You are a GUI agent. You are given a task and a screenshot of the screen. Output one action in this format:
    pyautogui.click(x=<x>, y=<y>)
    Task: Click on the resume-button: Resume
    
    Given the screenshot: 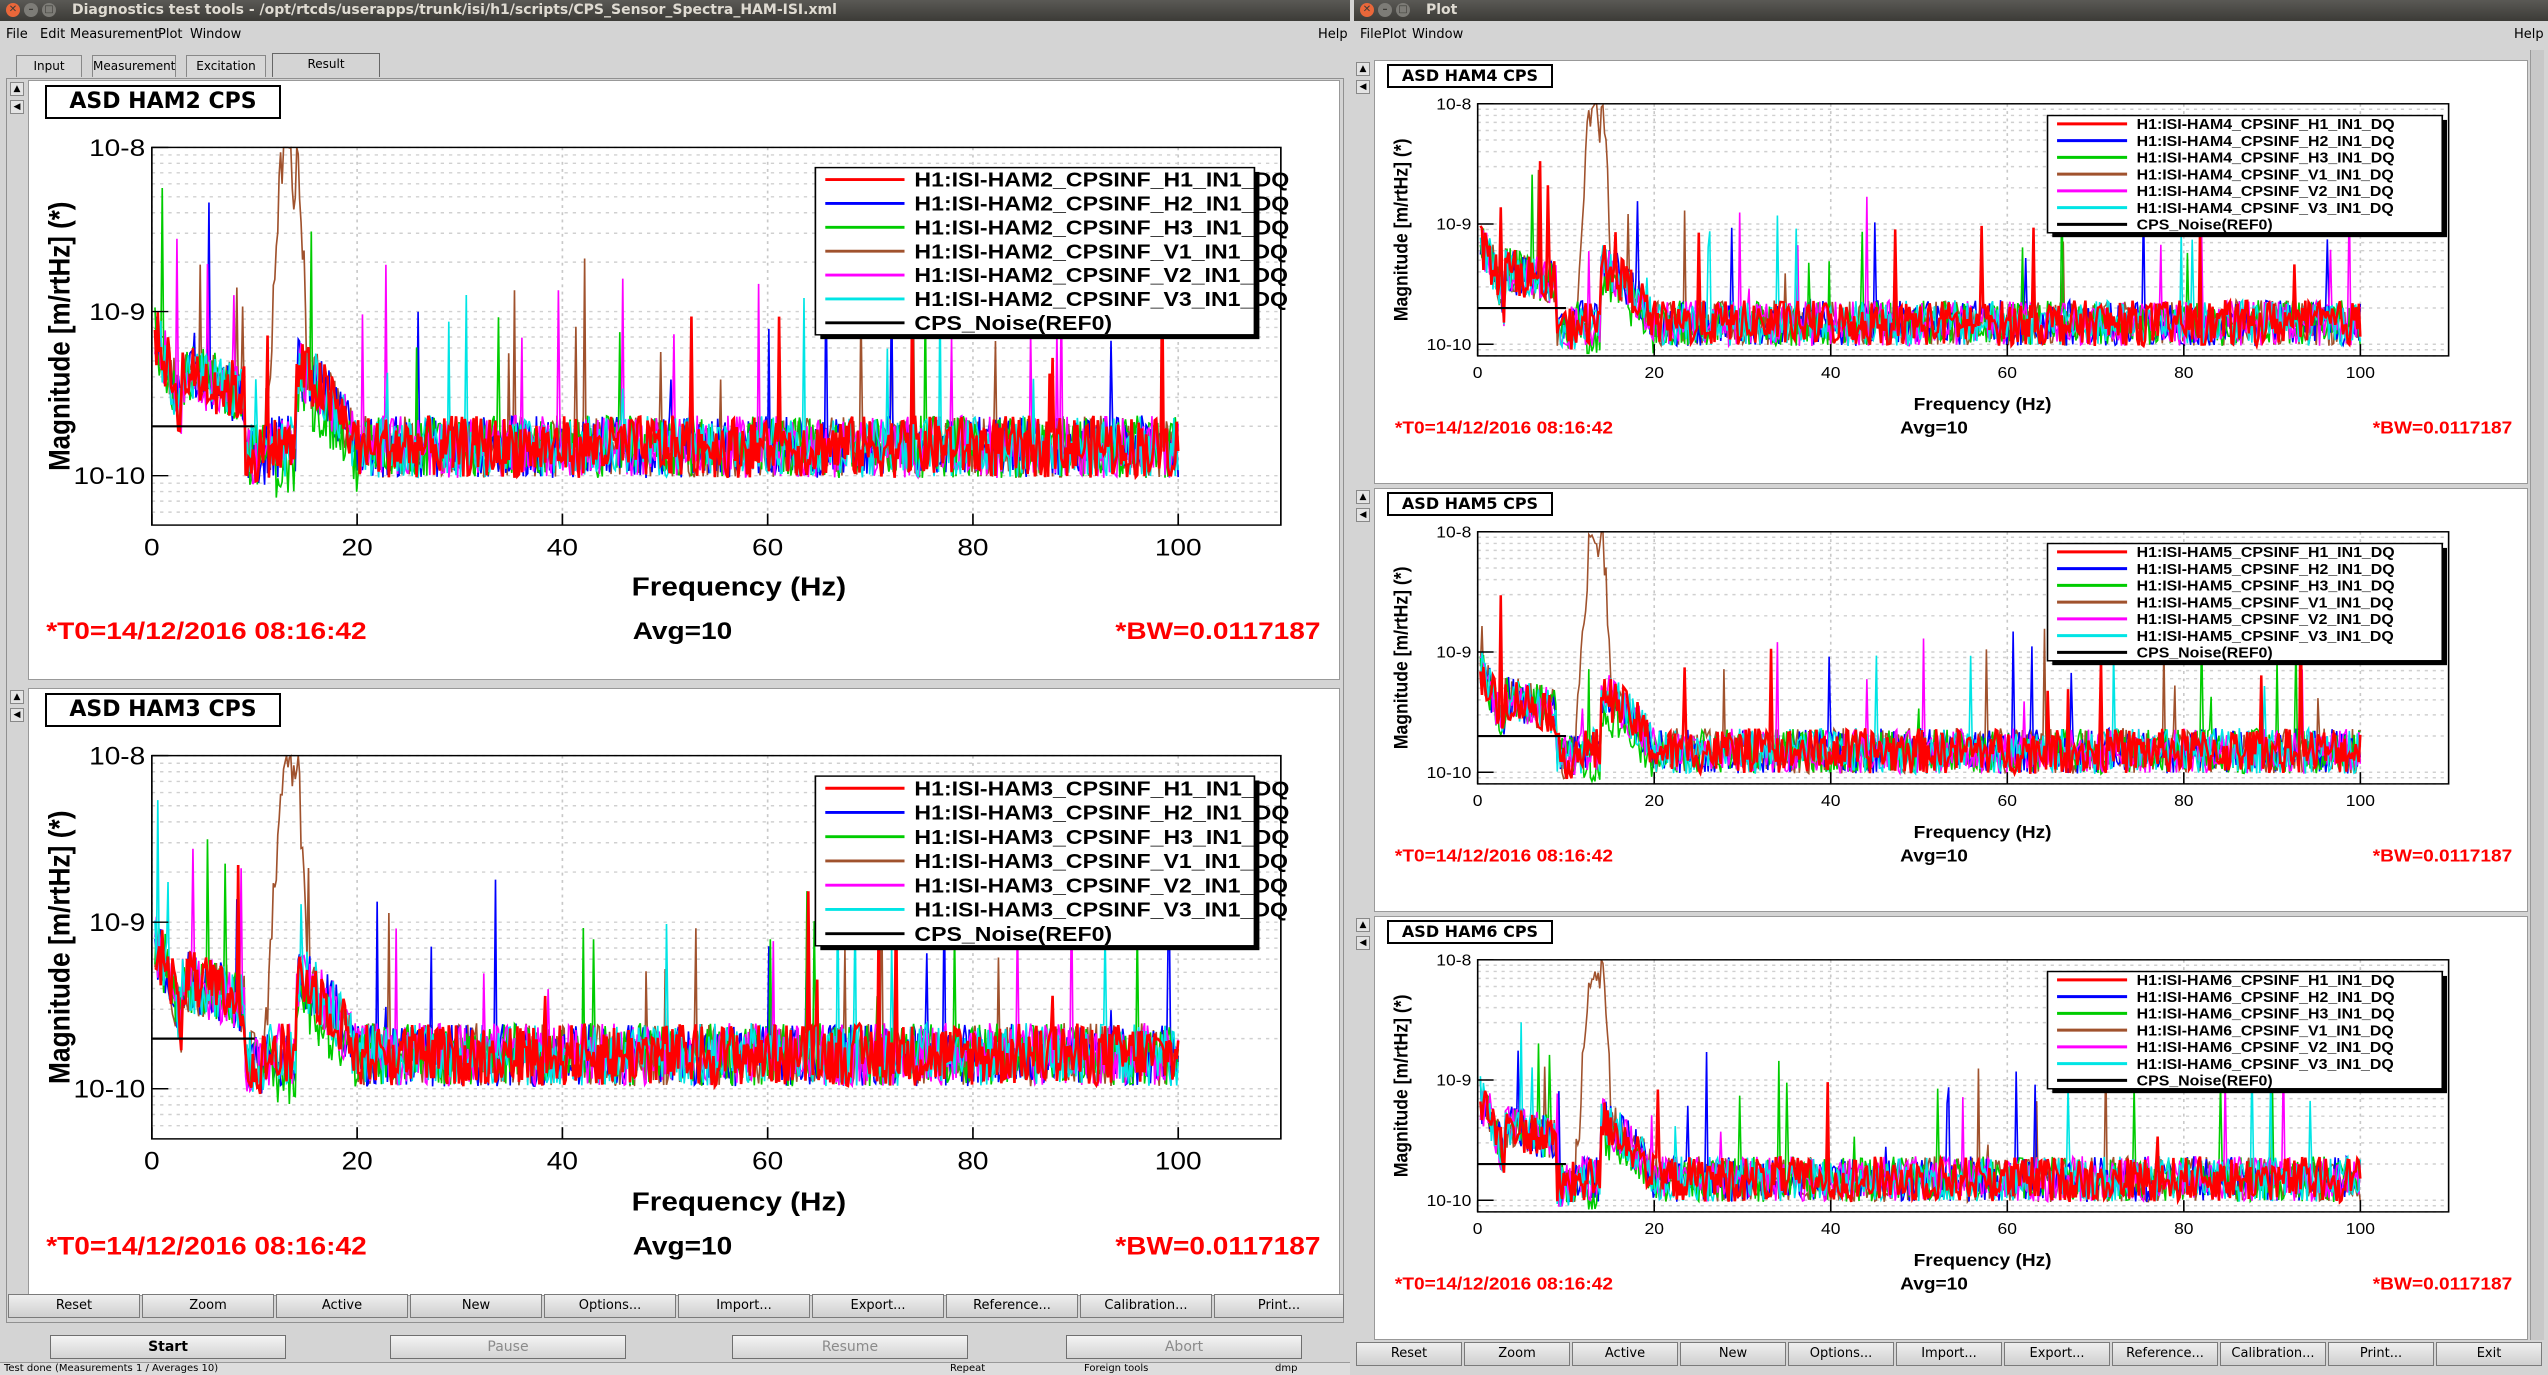 What is the action you would take?
    pyautogui.click(x=850, y=1347)
    